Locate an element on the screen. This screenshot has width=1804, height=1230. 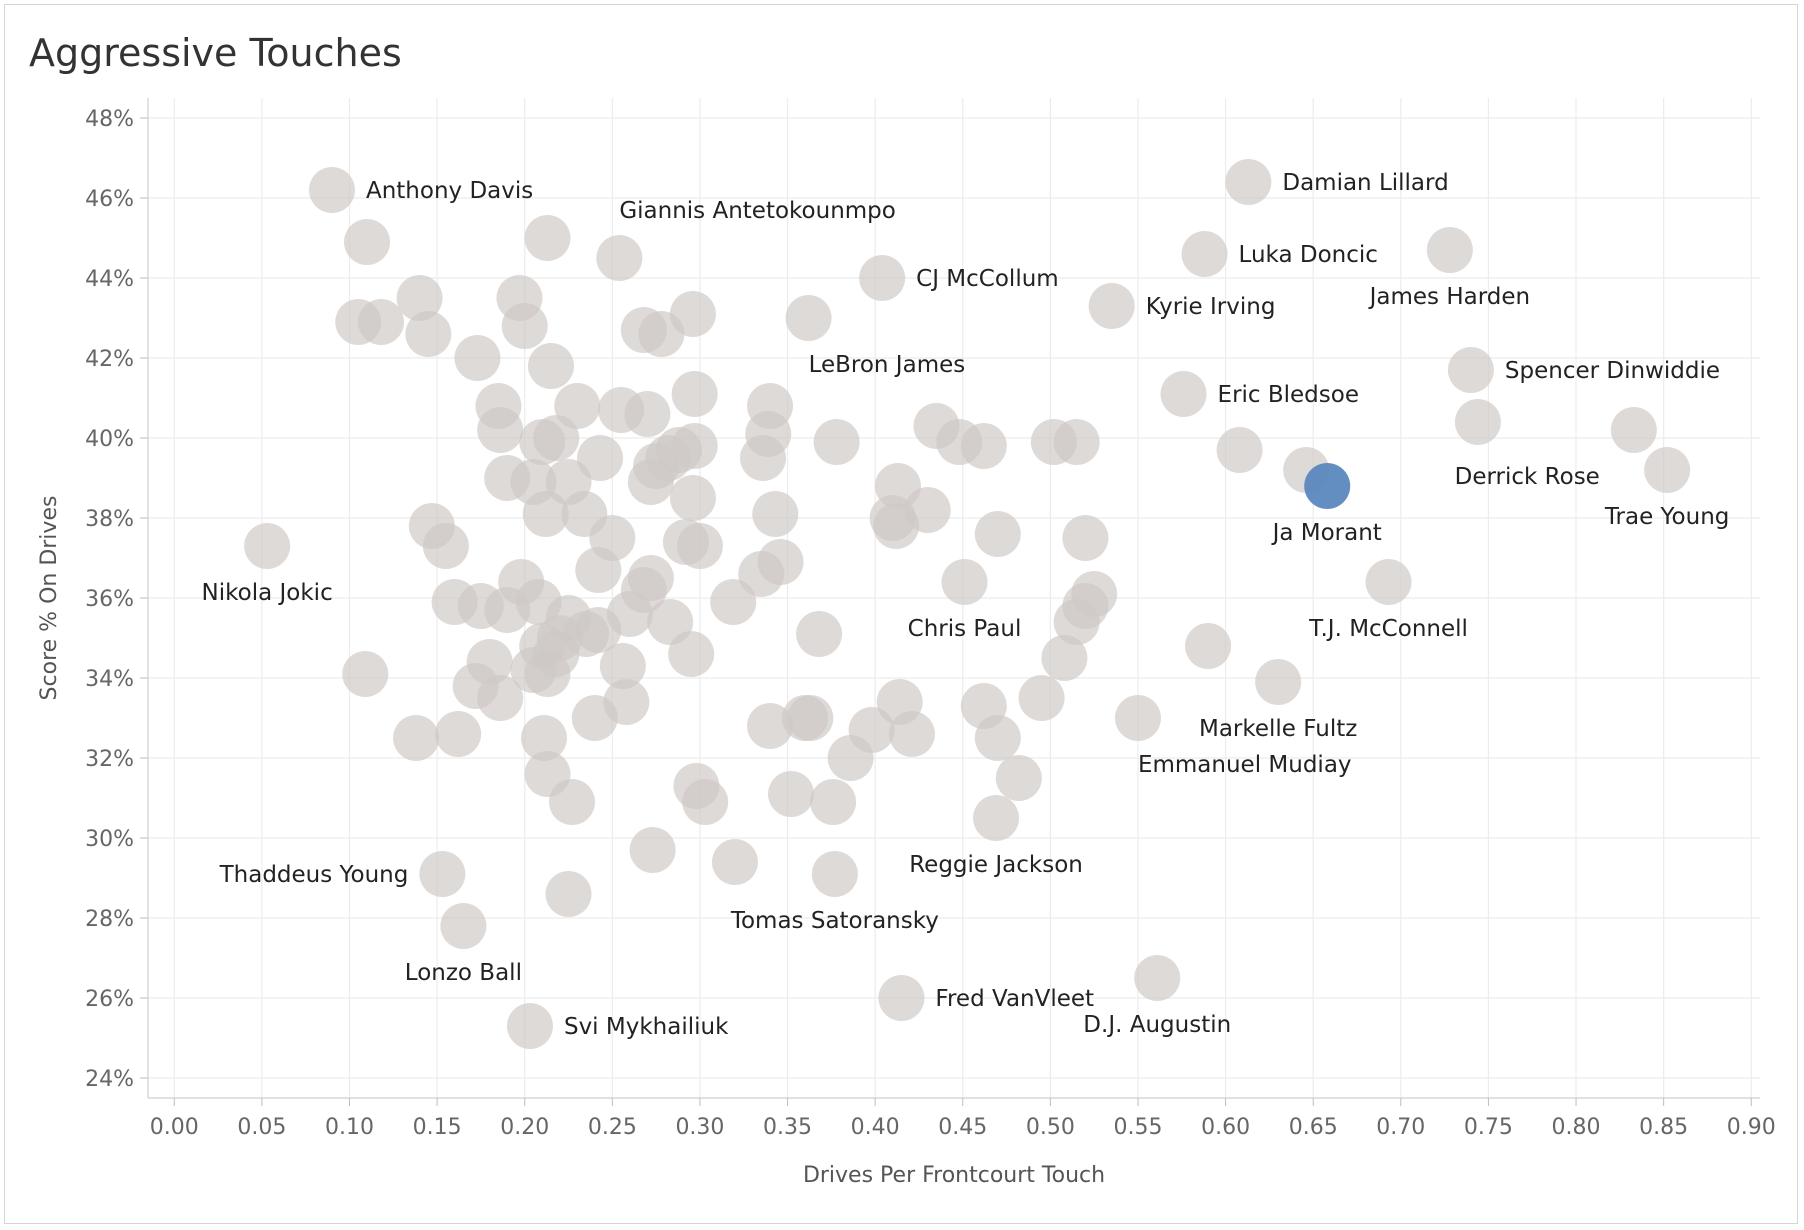
point-label: T.J. McConnell is located at coordinates (1388, 629).